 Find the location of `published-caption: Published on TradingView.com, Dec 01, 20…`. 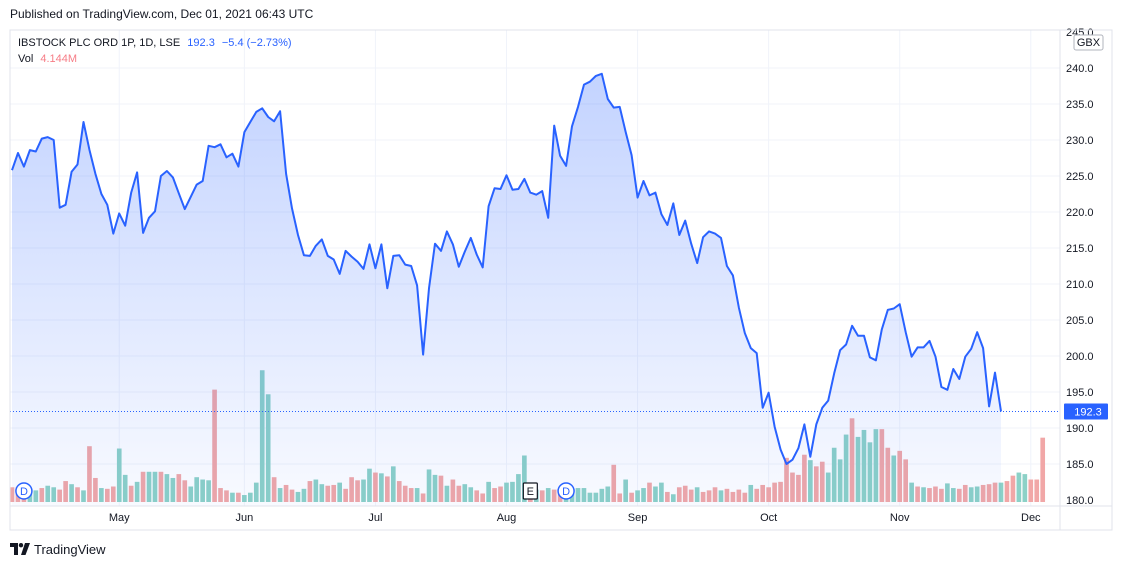

published-caption: Published on TradingView.com, Dec 01, 20… is located at coordinates (162, 14).